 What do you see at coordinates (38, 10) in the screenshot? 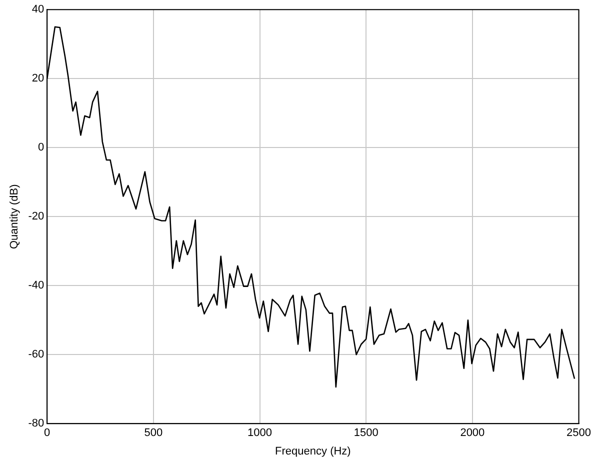
I see `y-tick-label: 40` at bounding box center [38, 10].